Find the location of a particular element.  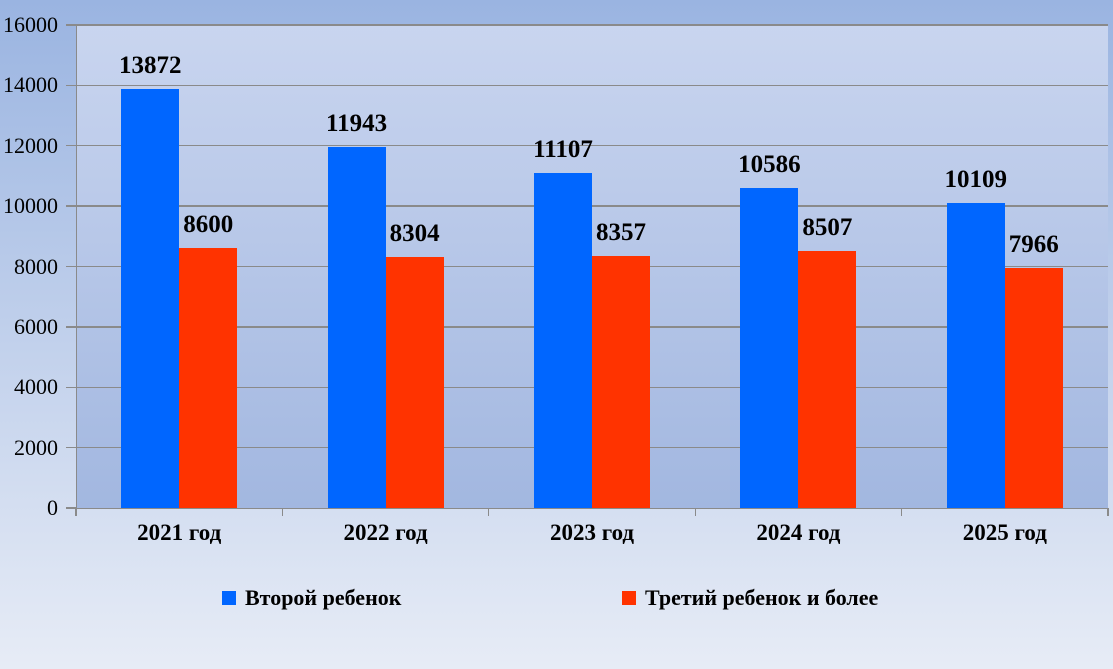

bar-value-label: 8304 is located at coordinates (414, 234).